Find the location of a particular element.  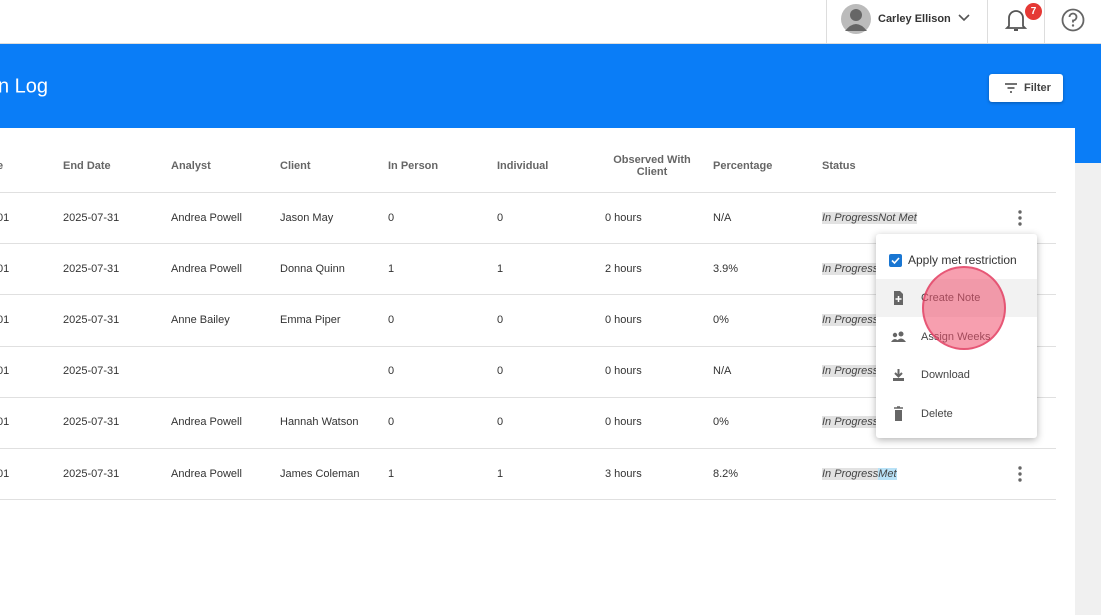

notification-badge: 7 is located at coordinates (1033, 11).